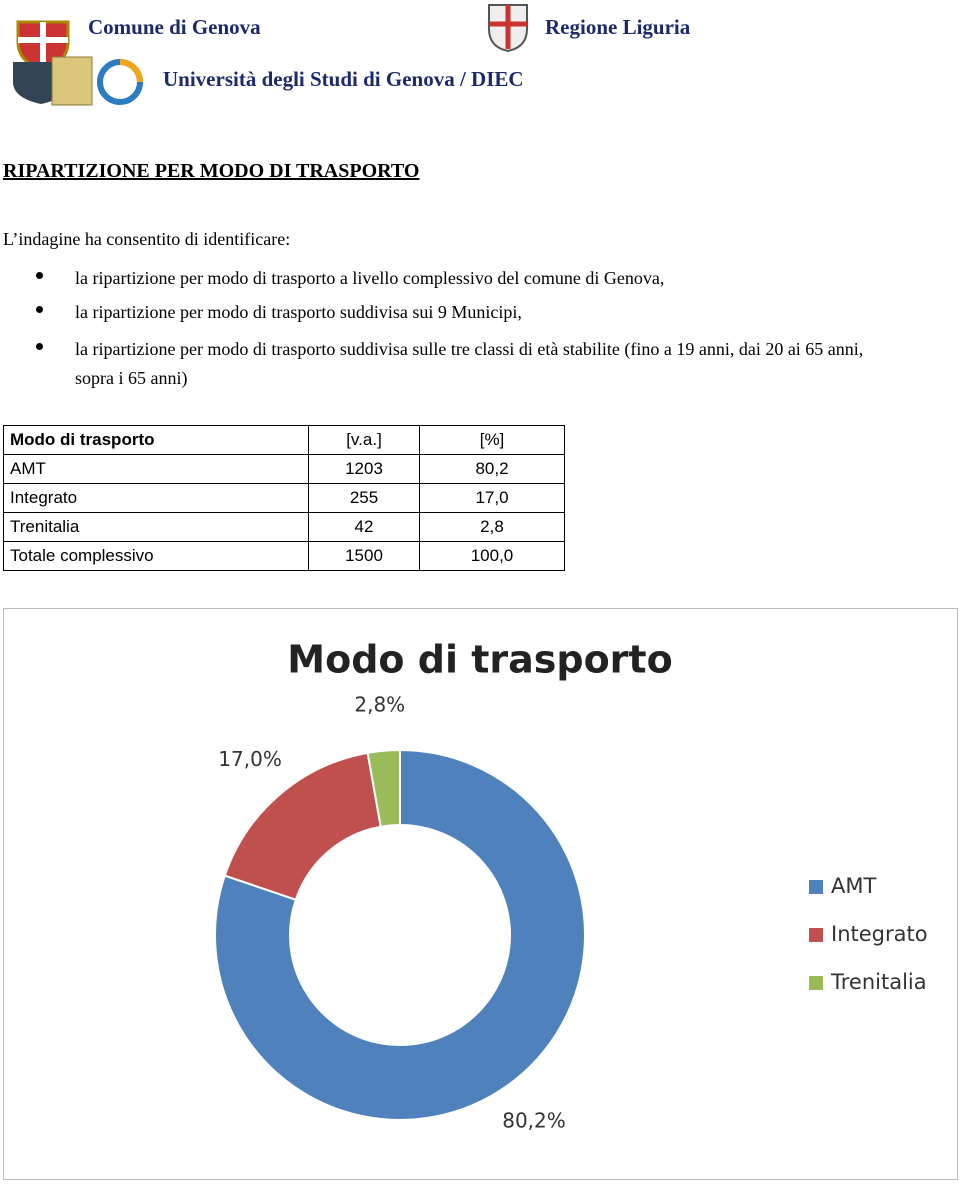 This screenshot has height=1185, width=960. I want to click on legend-label: Trenitalia, so click(878, 982).